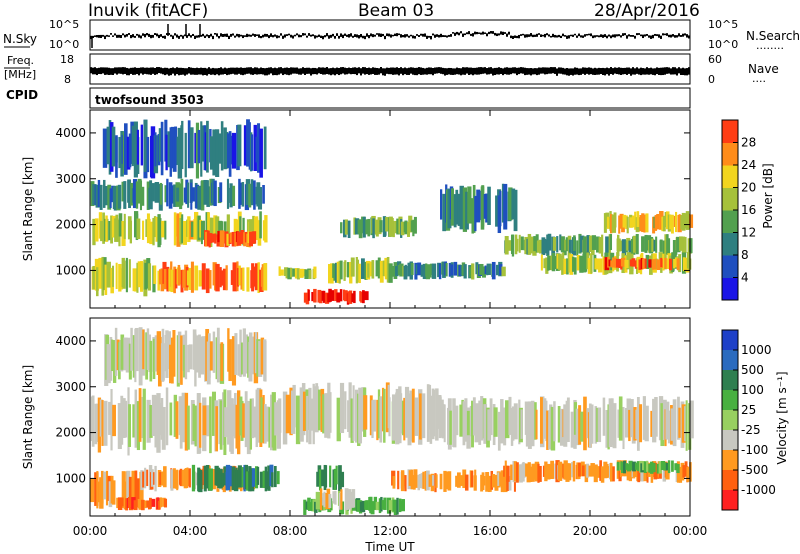 The image size is (800, 554). Describe the element at coordinates (730, 289) in the screenshot. I see `power-colorbar-segment` at that location.